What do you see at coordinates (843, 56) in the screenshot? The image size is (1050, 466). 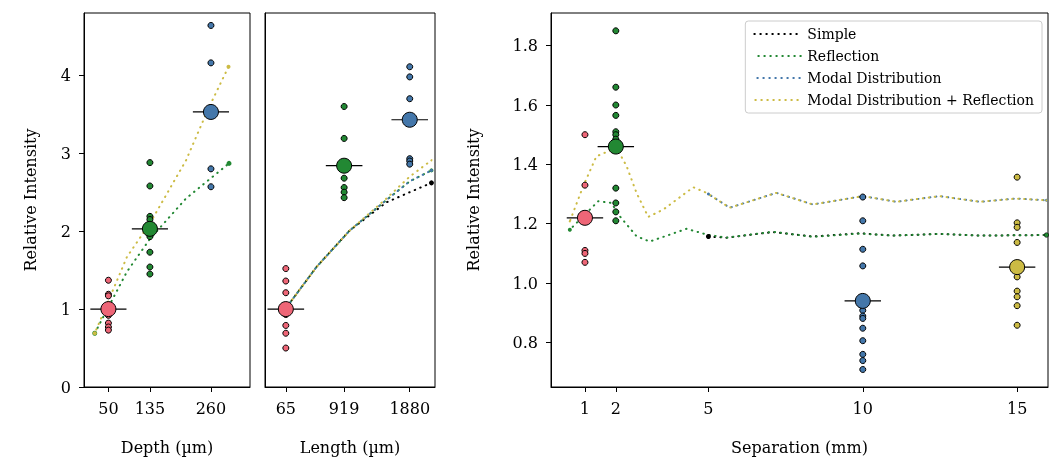 I see `legend-label: Reflection` at bounding box center [843, 56].